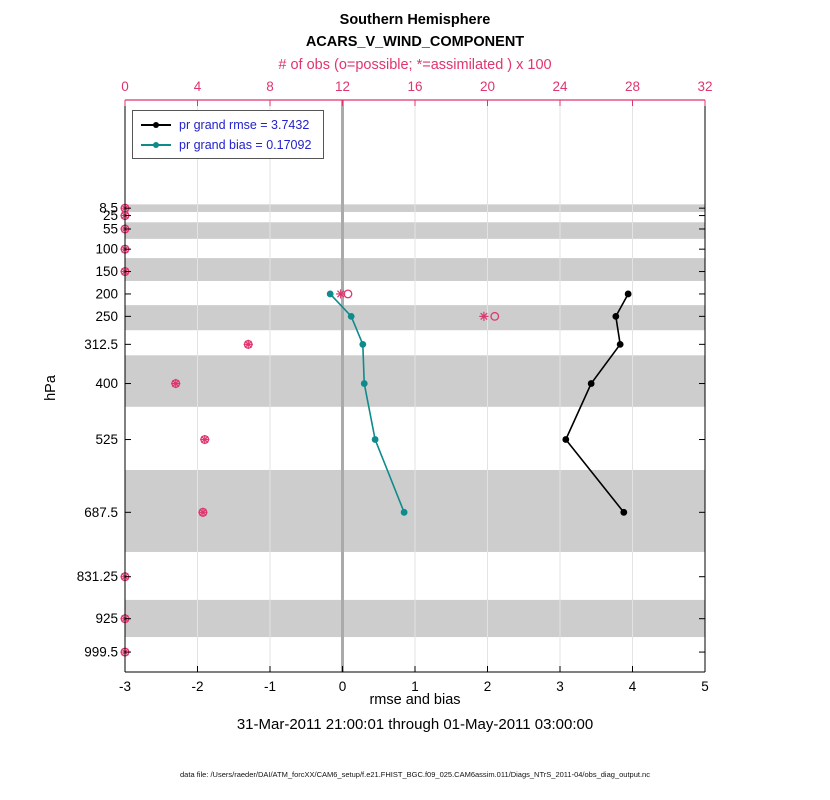 The image size is (830, 800). What do you see at coordinates (110, 229) in the screenshot?
I see `svg-text: 55` at bounding box center [110, 229].